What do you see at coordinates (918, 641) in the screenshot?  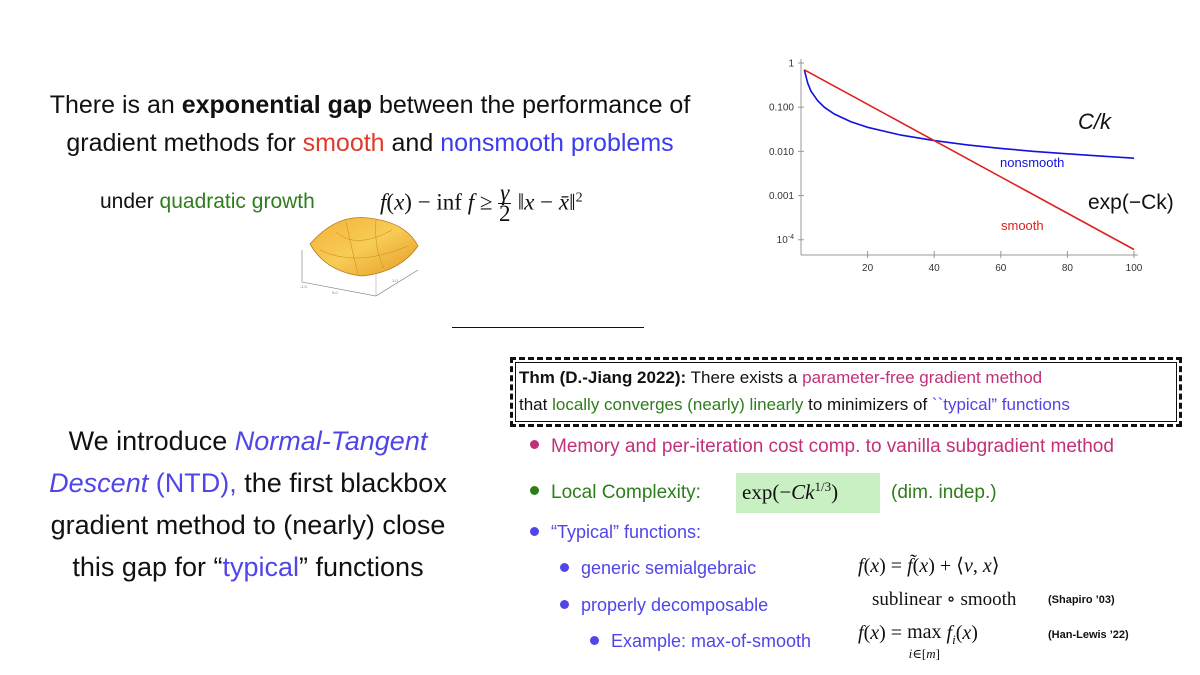 I see `max-formula: f(x) = max i∈[m] fi(x)` at bounding box center [918, 641].